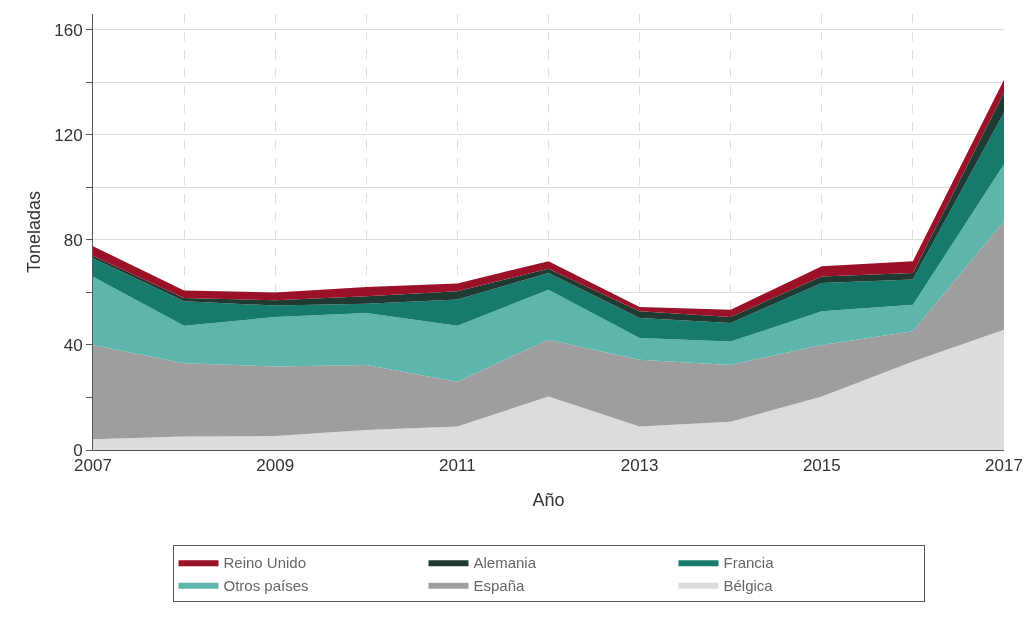 The image size is (1035, 634). What do you see at coordinates (505, 563) in the screenshot?
I see `legend-label: Alemania` at bounding box center [505, 563].